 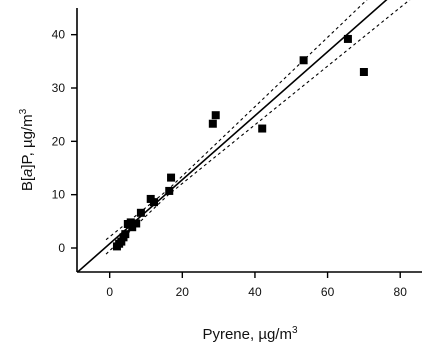 I want to click on y-axis-title-post: ]P, µg/m, so click(x=27, y=141).